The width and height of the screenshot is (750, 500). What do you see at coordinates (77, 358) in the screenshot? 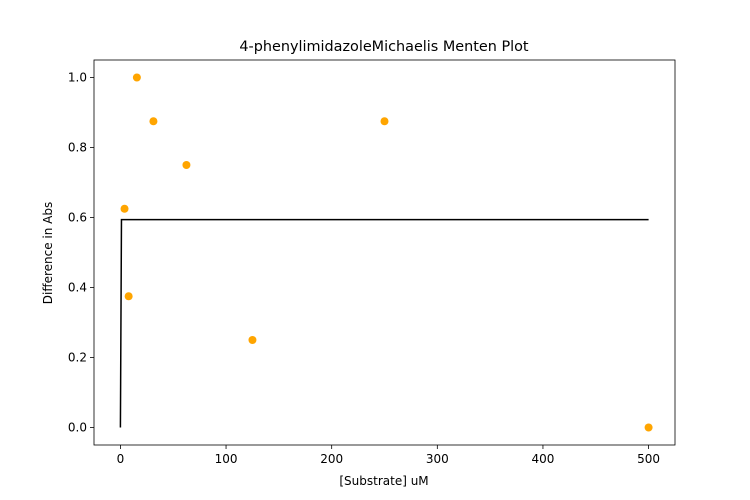
I see `y-tick-label: 0.2` at bounding box center [77, 358].